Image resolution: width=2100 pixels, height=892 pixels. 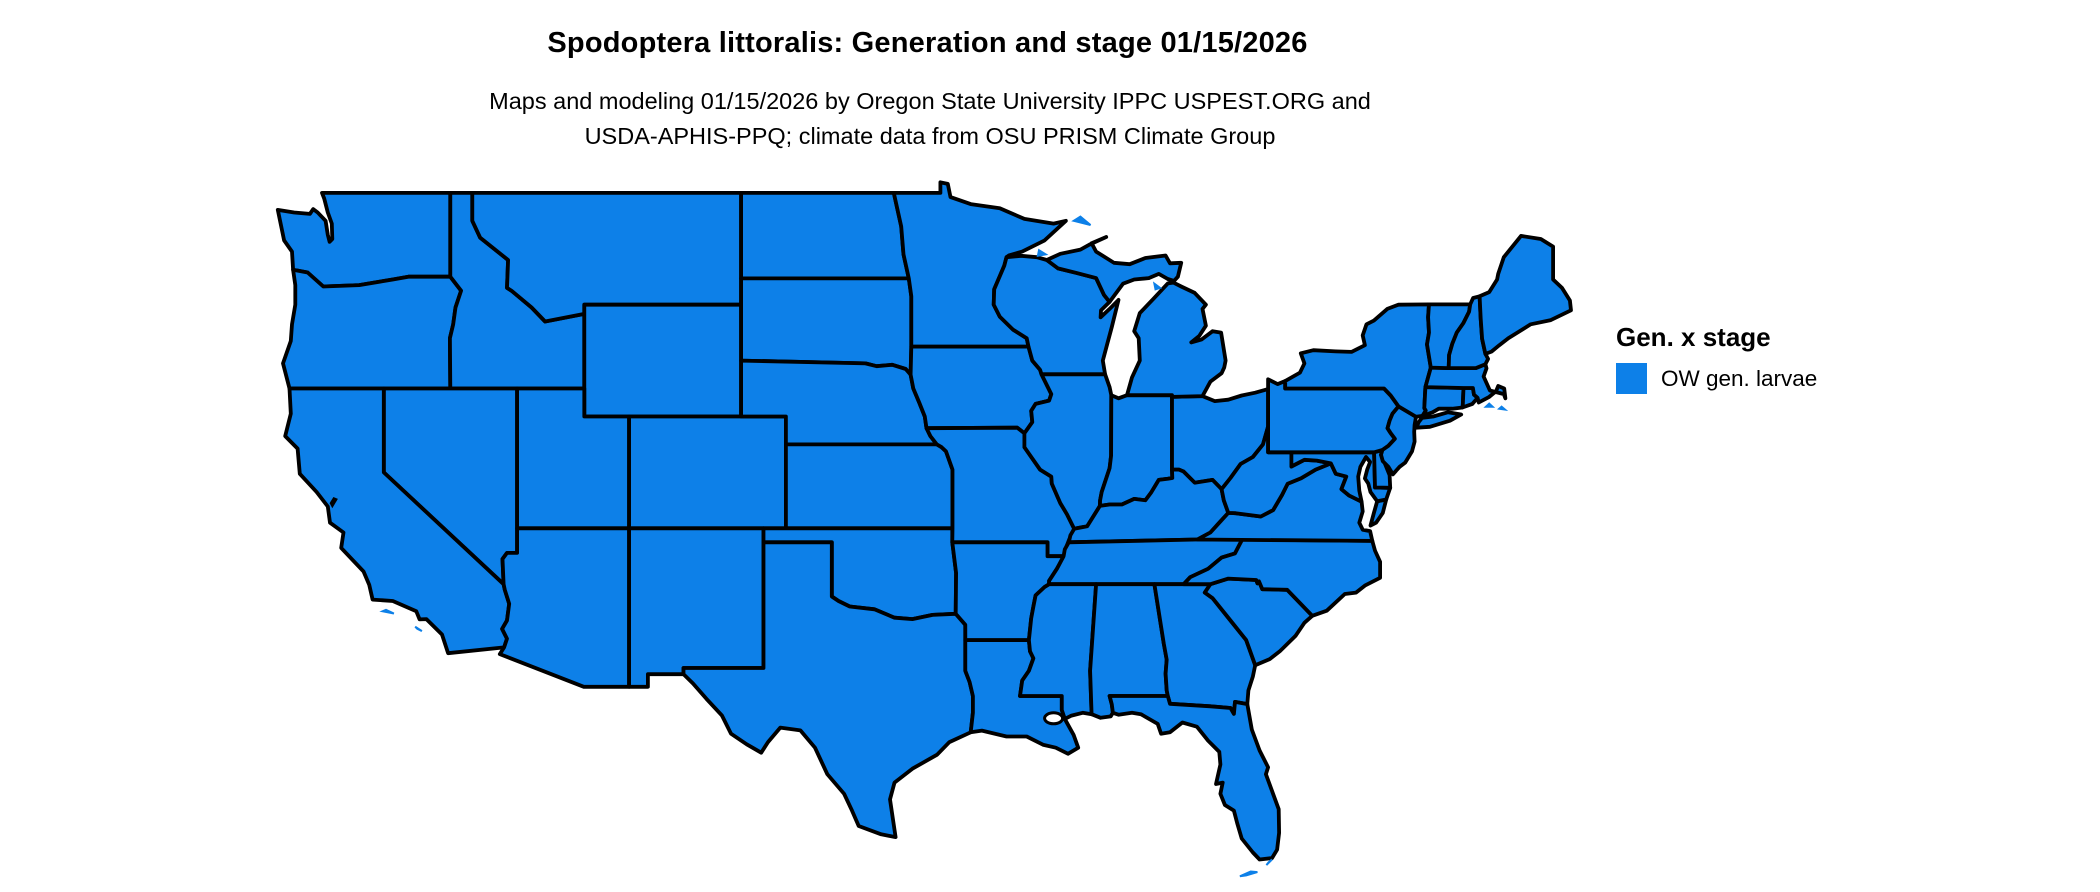 I want to click on state-nd, so click(x=825, y=236).